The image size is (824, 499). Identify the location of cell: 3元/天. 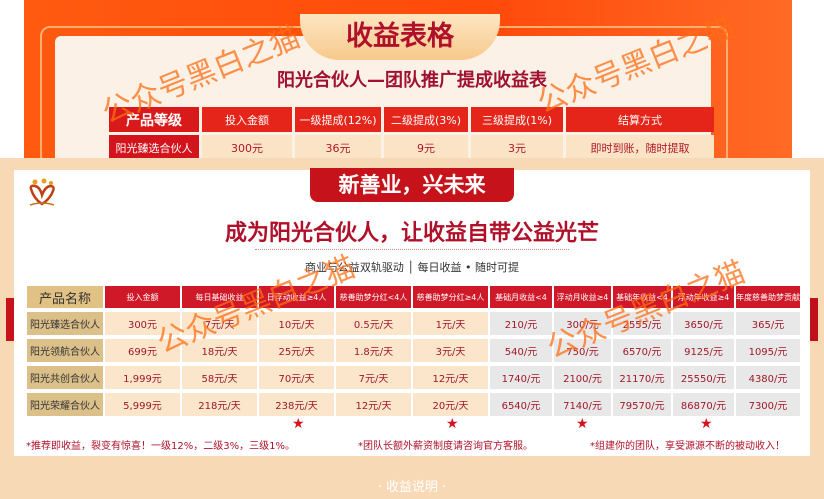
(450, 350).